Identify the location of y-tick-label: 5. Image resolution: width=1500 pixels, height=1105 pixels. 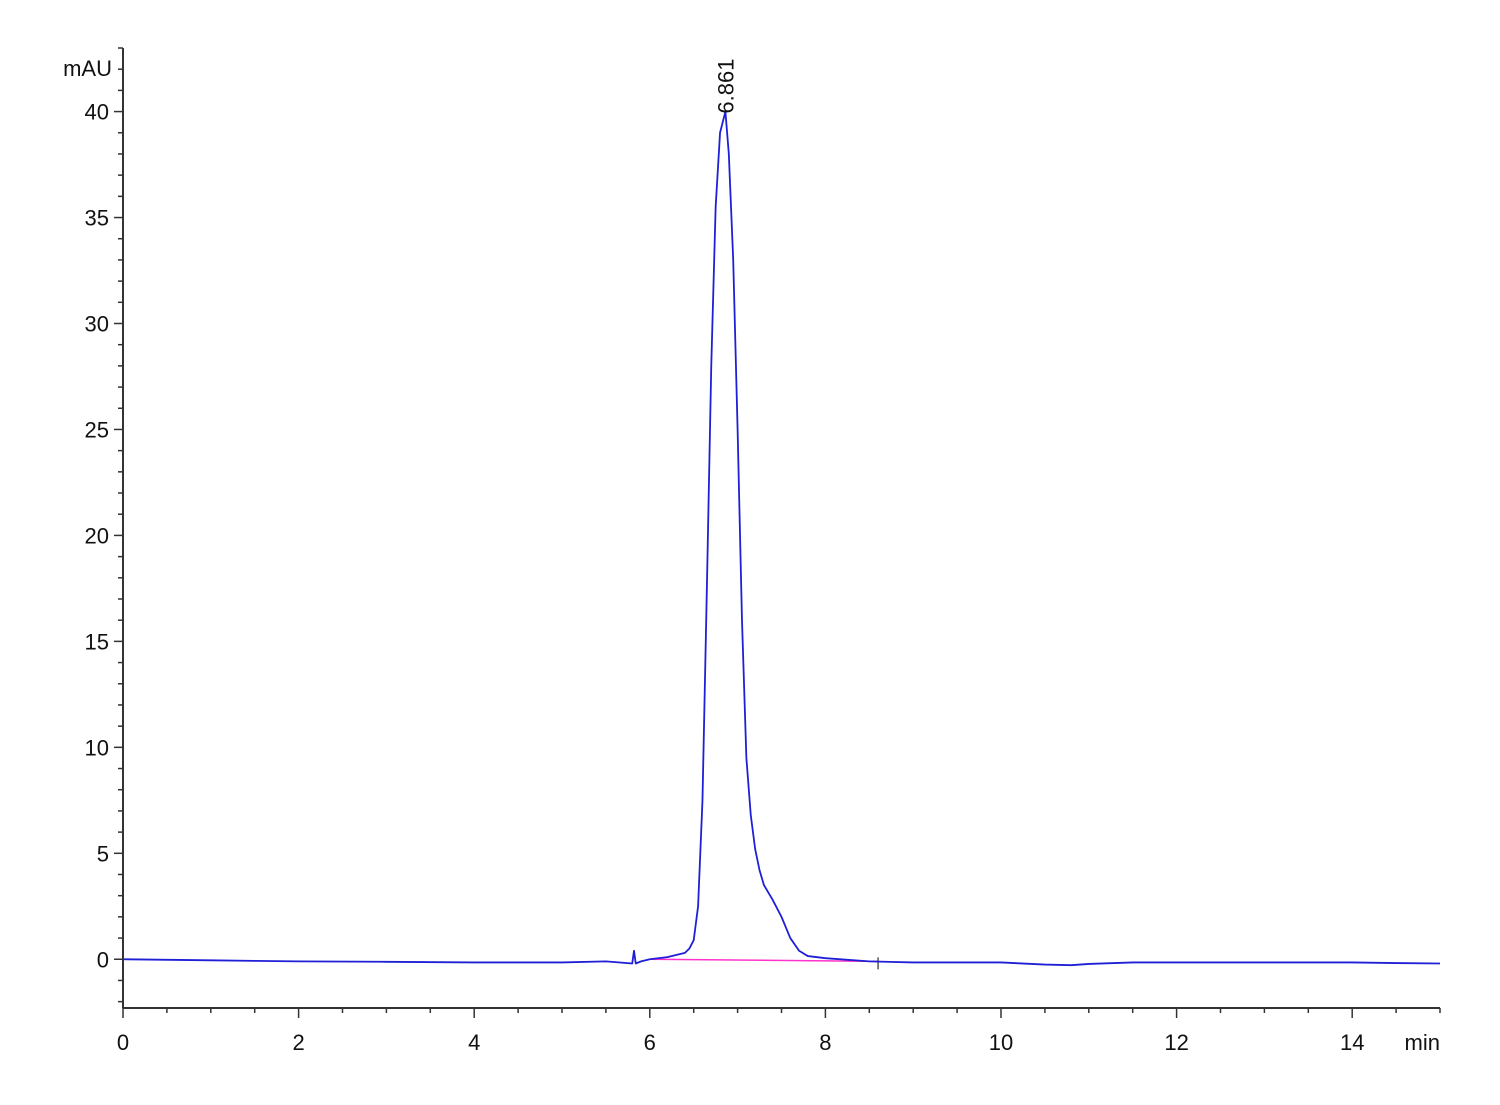
(103, 853).